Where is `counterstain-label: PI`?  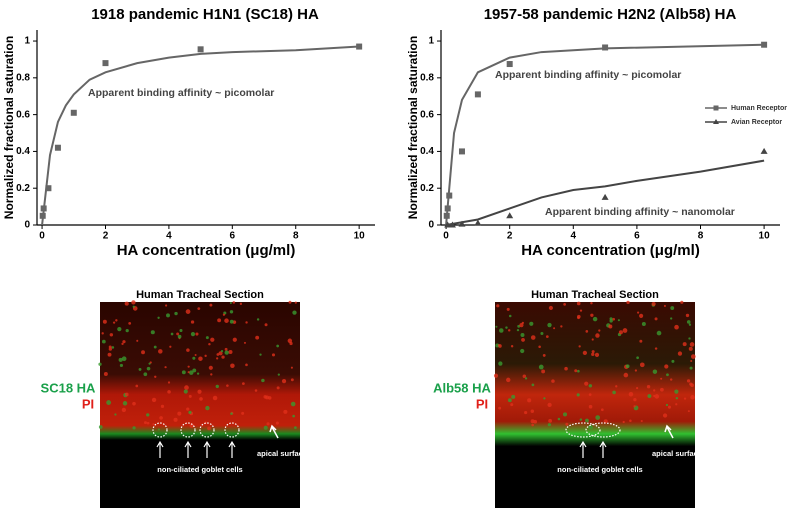
counterstain-label: PI is located at coordinates (88, 403).